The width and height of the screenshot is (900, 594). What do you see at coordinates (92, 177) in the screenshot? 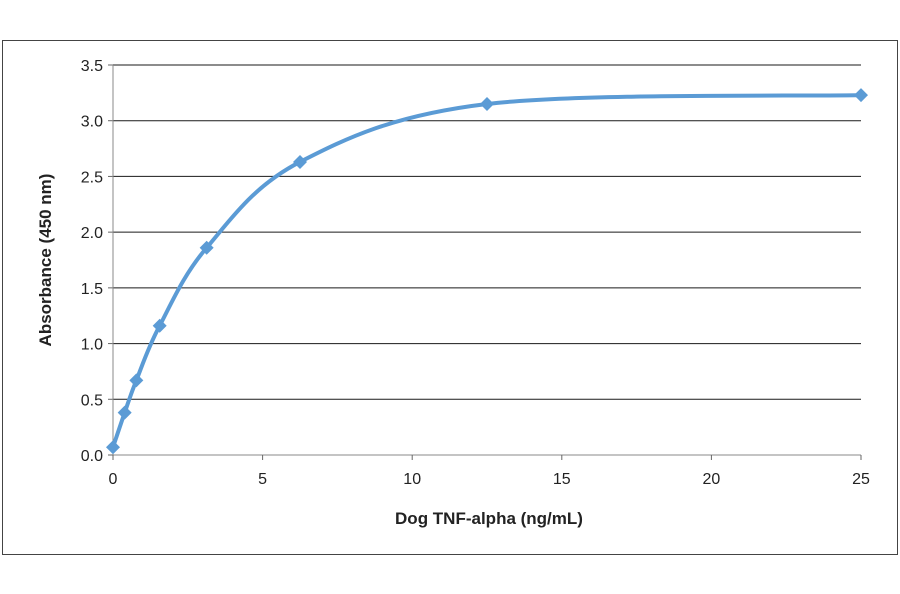
I see `y-tick-label: 2.5` at bounding box center [92, 177].